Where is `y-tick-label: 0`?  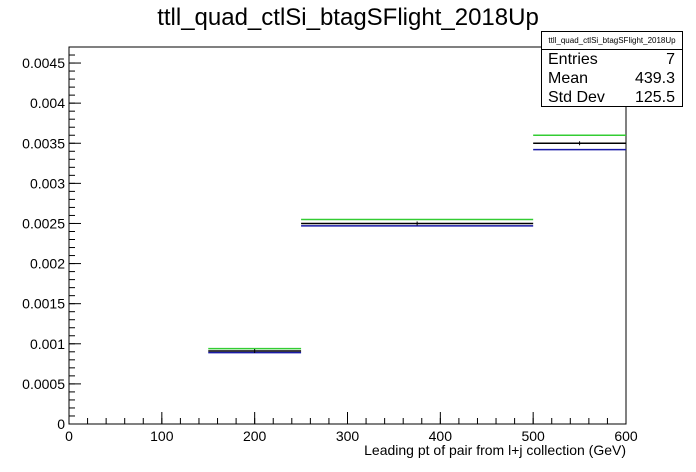
y-tick-label: 0 is located at coordinates (61, 424).